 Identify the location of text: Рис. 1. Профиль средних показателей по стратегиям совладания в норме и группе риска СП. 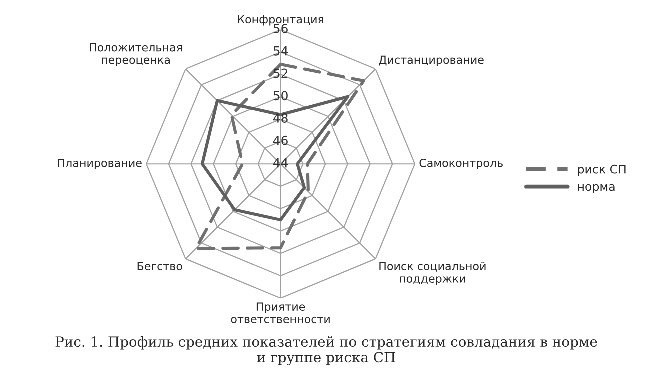
(327, 351).